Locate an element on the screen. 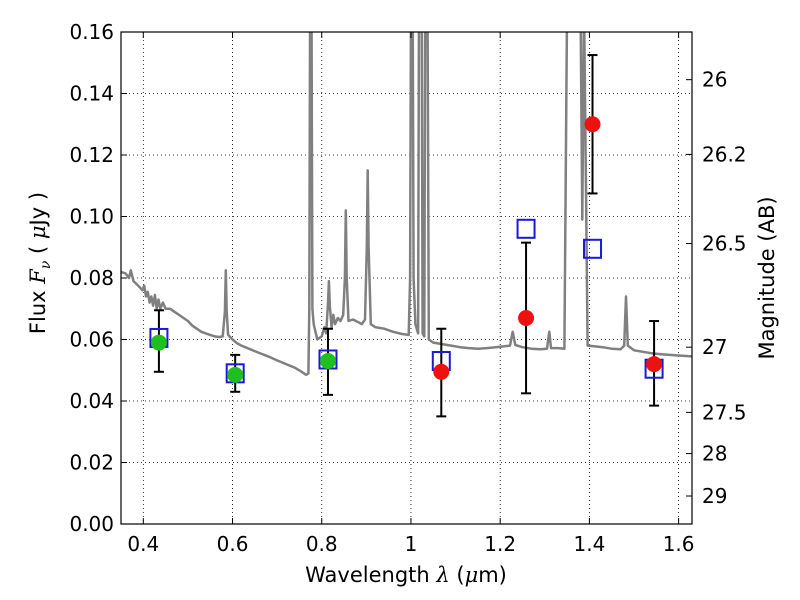 Image resolution: width=800 pixels, height=600 pixels. y-tick-label: 0.14 is located at coordinates (91, 94).